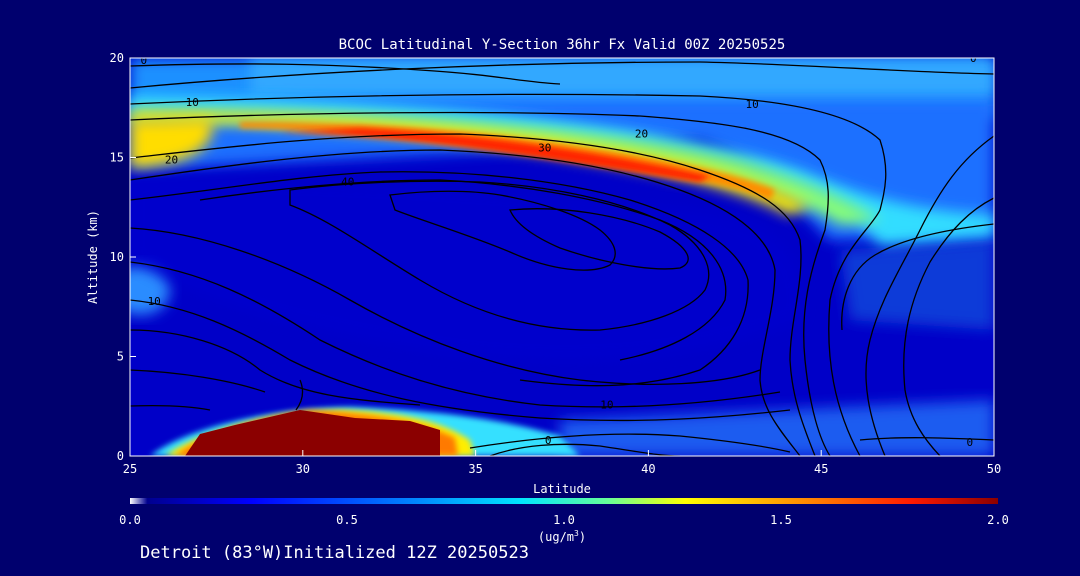 The height and width of the screenshot is (576, 1080). I want to click on colorbar-ticks: 0.0 0.5 1.0 1.5 2.0, so click(564, 520).